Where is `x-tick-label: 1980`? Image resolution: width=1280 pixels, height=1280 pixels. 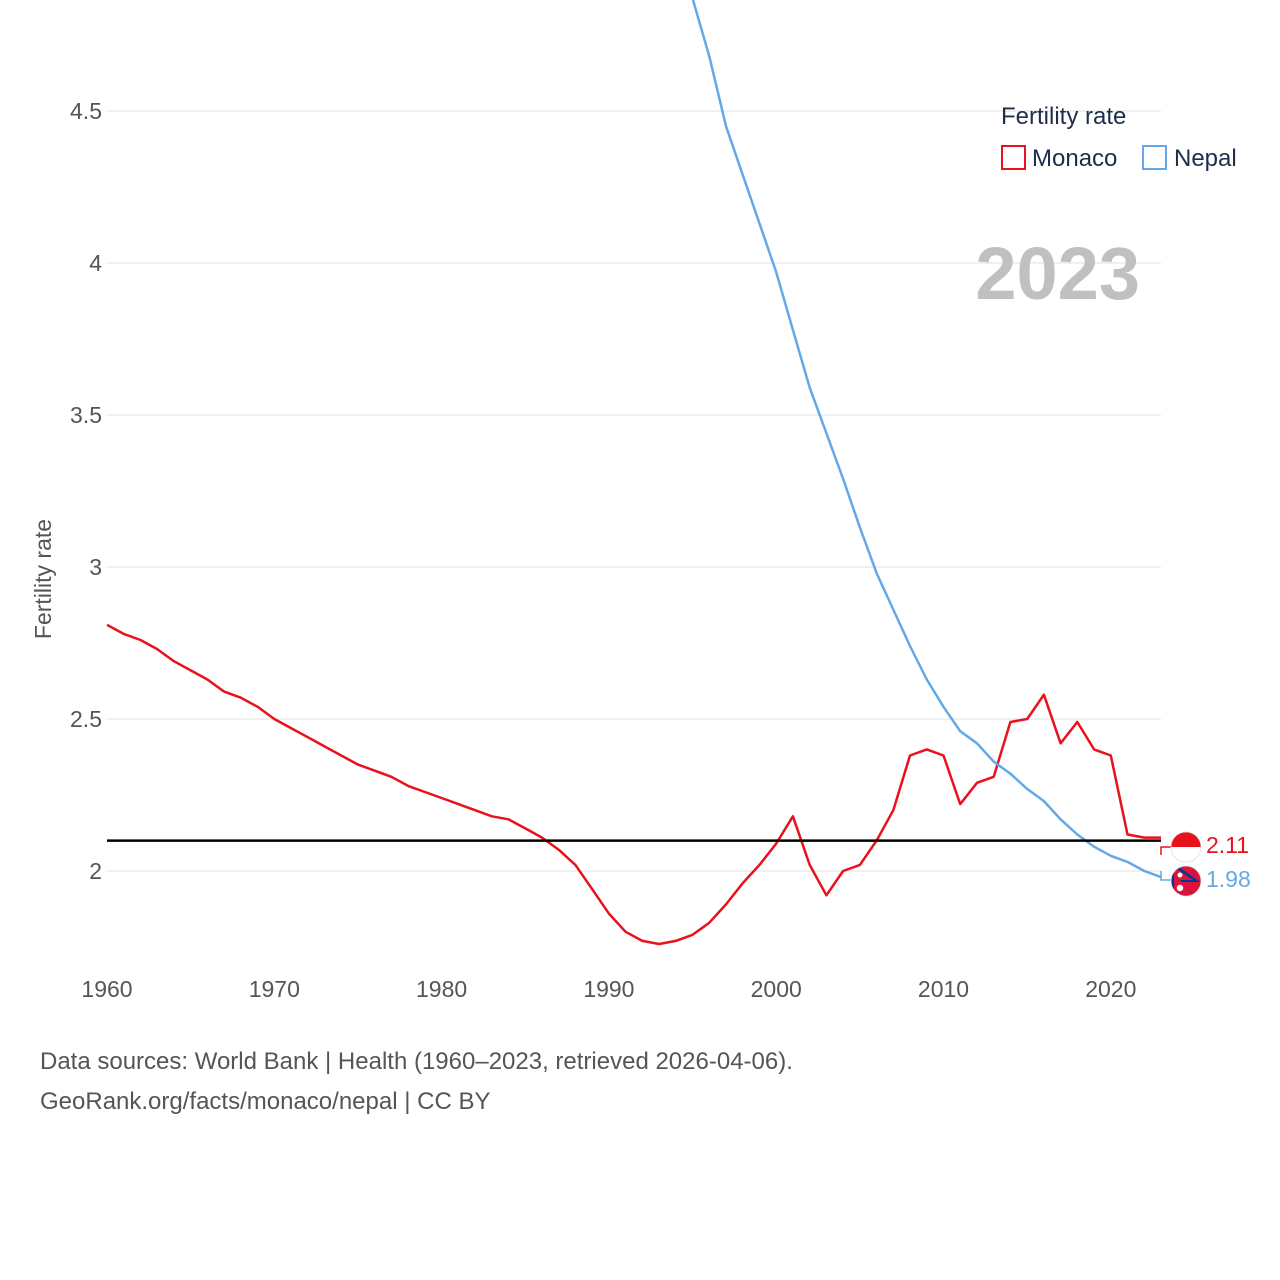 x-tick-label: 1980 is located at coordinates (441, 989).